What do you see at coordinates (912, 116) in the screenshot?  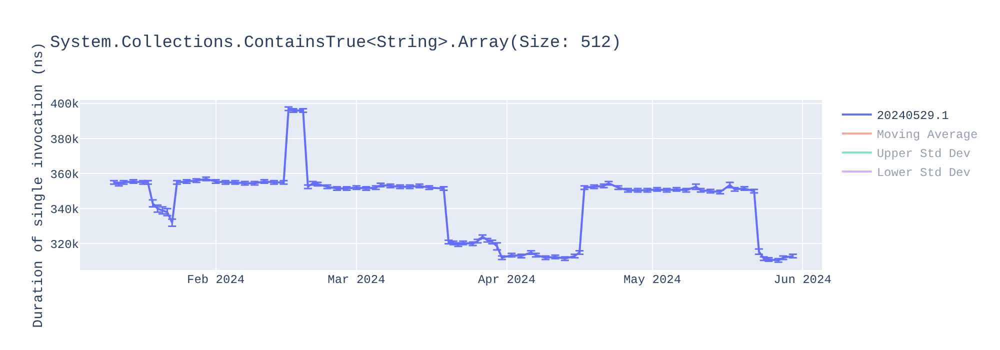 I see `legend-label: 20240529.1` at bounding box center [912, 116].